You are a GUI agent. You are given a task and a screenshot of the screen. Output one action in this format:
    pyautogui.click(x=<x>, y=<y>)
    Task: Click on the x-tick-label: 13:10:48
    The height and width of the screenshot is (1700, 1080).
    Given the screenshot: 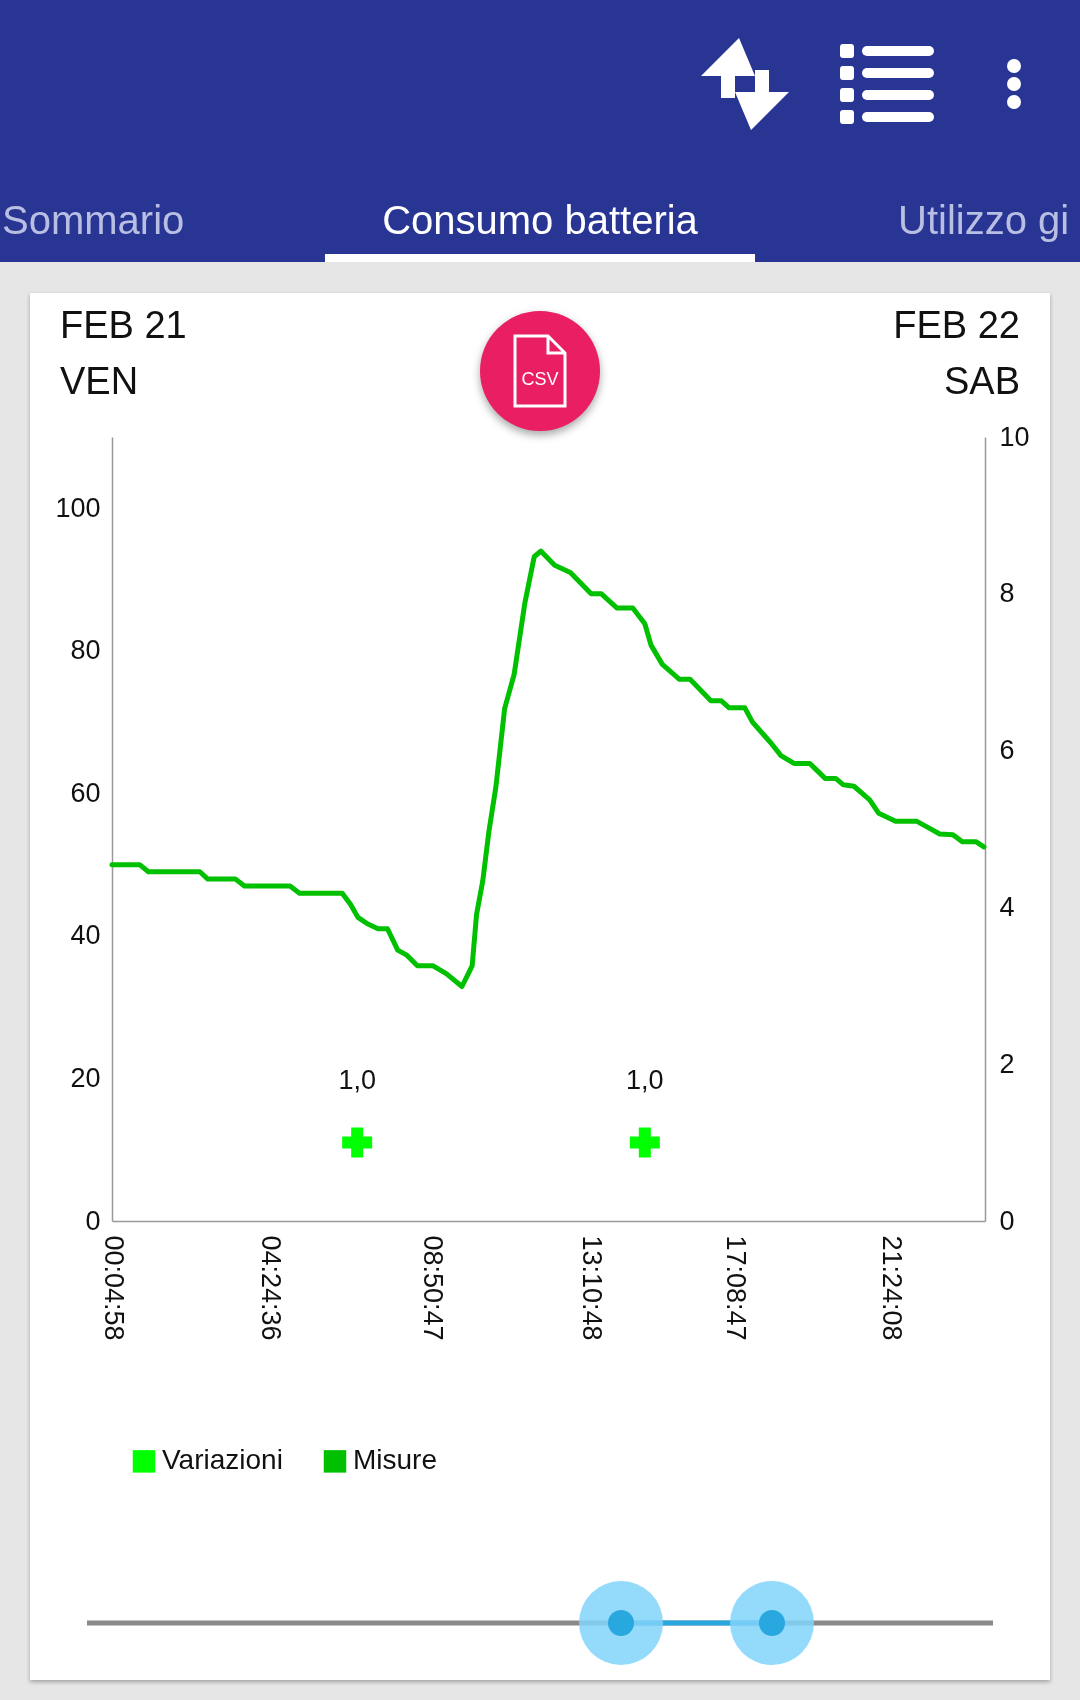 What is the action you would take?
    pyautogui.click(x=591, y=1288)
    